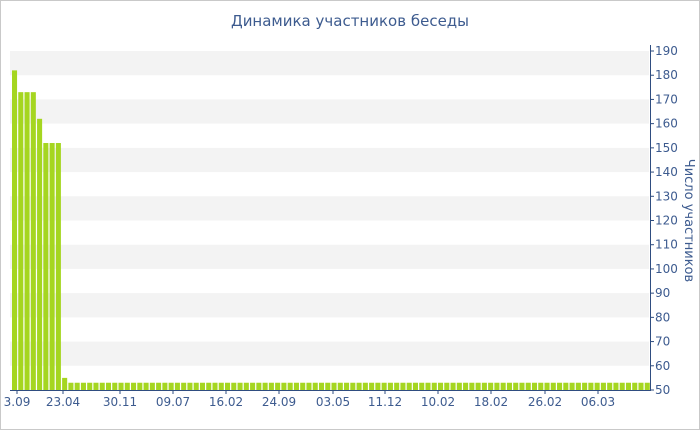  I want to click on y-tick-label: 150, so click(666, 148).